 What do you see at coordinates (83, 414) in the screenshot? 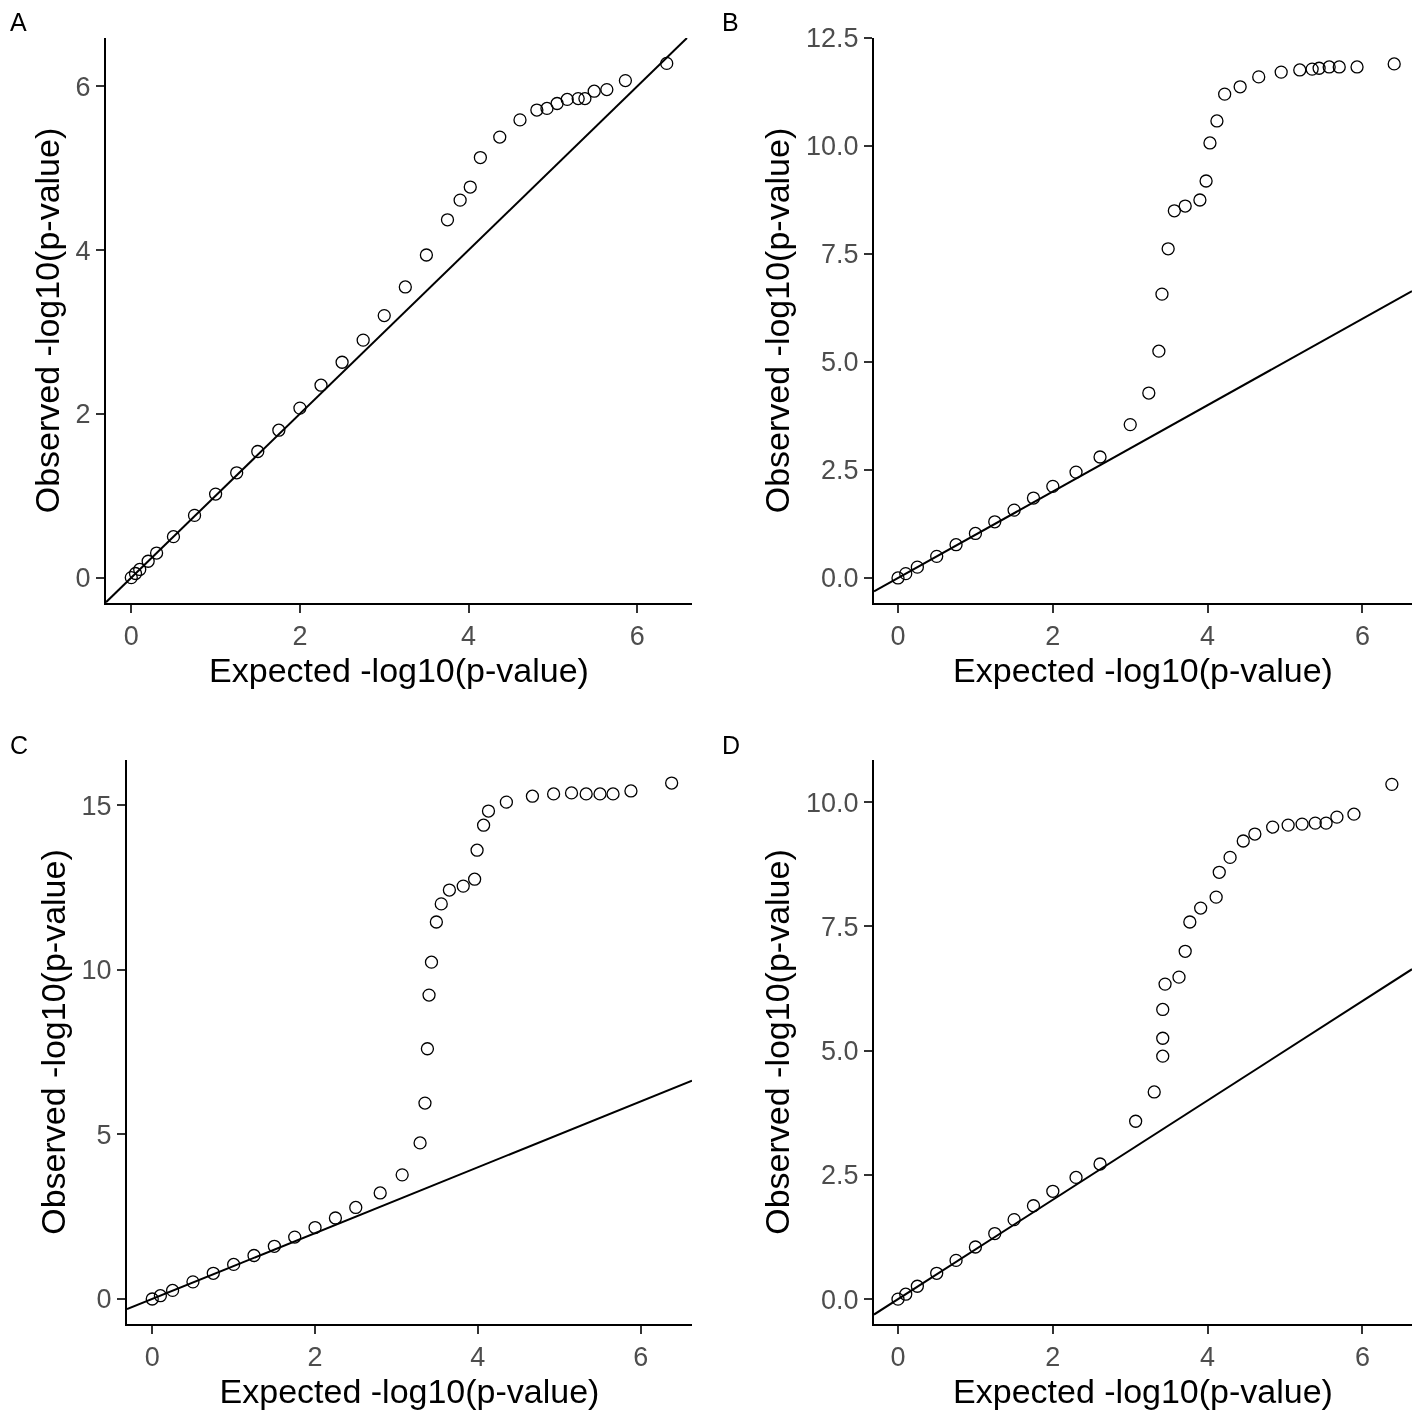
I see `y-tick-label: 2` at bounding box center [83, 414].